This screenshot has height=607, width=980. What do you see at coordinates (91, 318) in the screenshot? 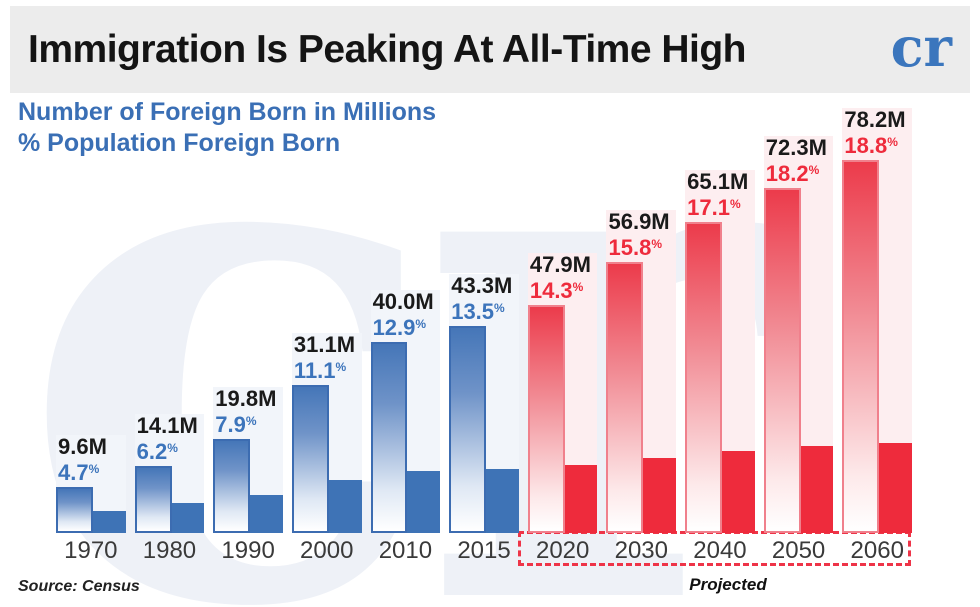
I see `bar-group-1970: 9.6M 4.7%` at bounding box center [91, 318].